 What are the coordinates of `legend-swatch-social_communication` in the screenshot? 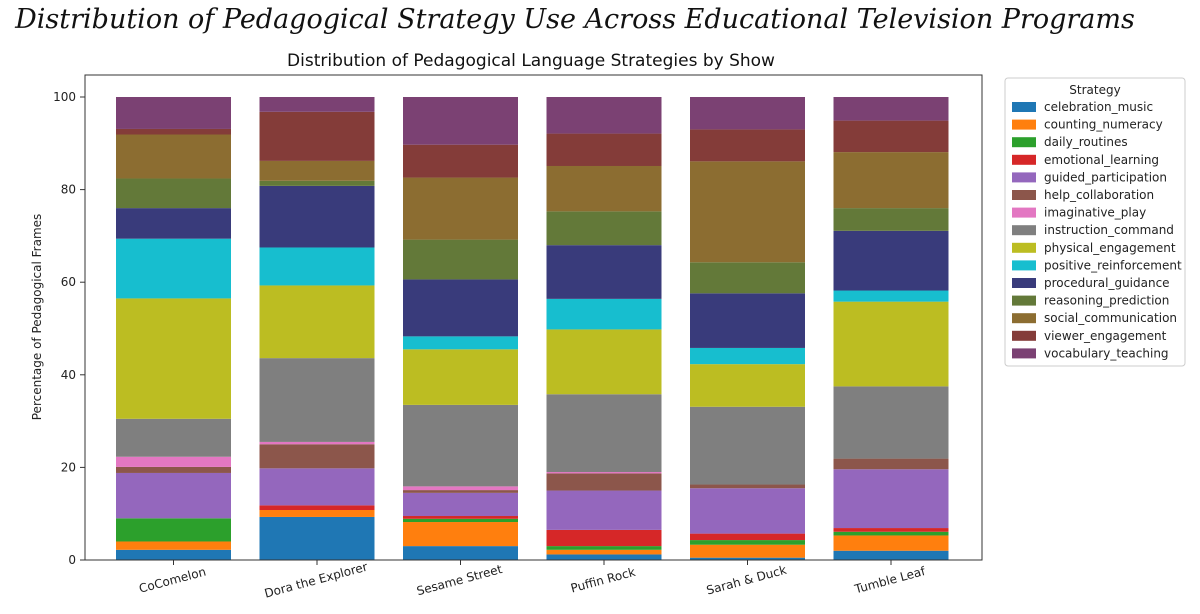 It's located at (1024, 318).